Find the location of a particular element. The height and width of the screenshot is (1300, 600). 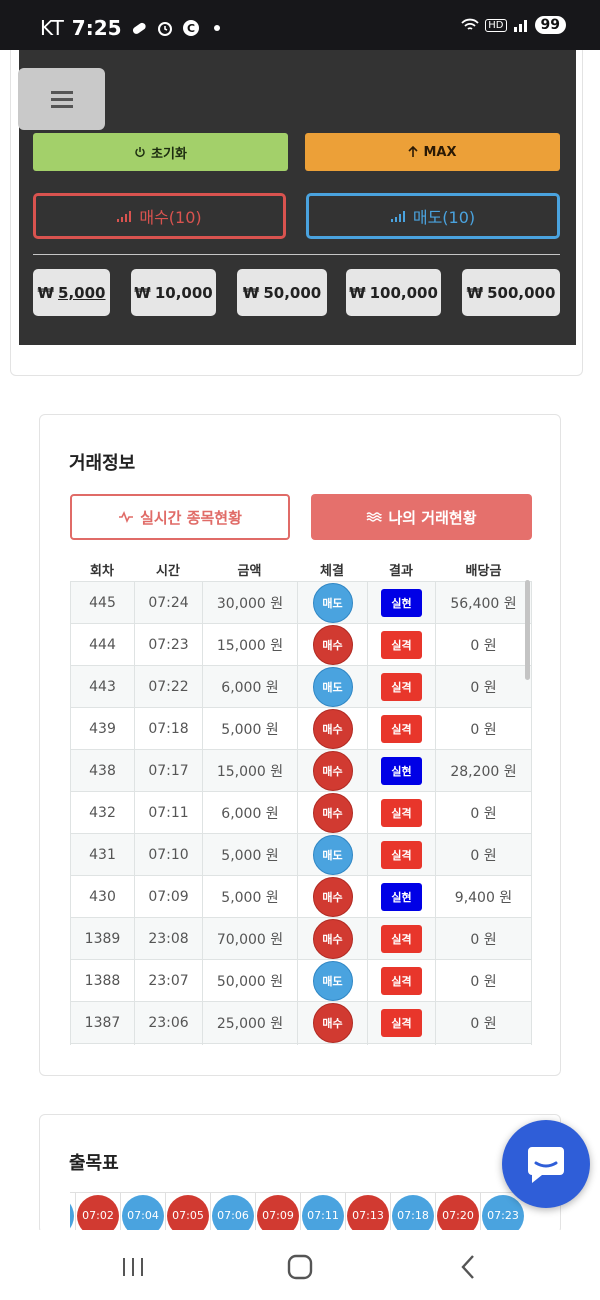

amount-5000-button: ₩ 5,000 is located at coordinates (71, 292).